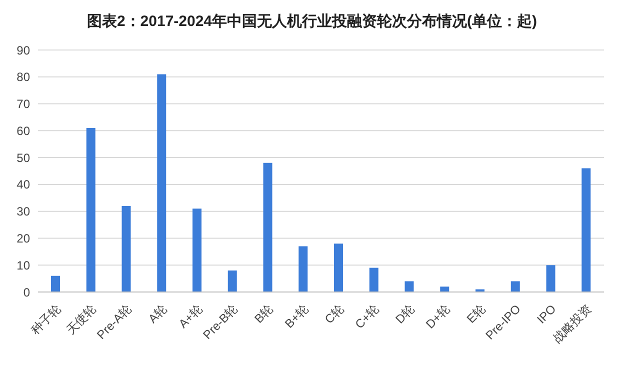 The width and height of the screenshot is (624, 372). I want to click on y-tick-label: 70, so click(23, 104).